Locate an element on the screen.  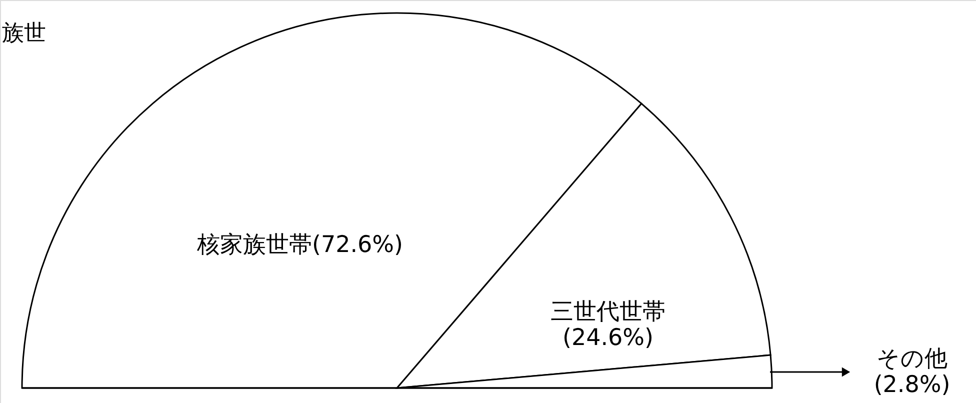
data-label: (24.6%) is located at coordinates (608, 338).